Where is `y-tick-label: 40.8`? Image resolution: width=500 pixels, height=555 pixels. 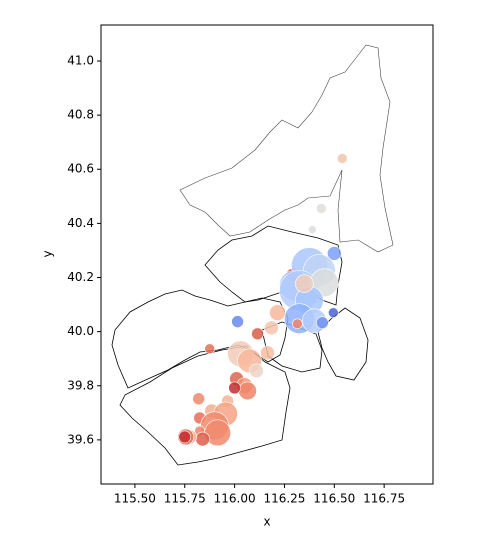
y-tick-label: 40.8 is located at coordinates (80, 115).